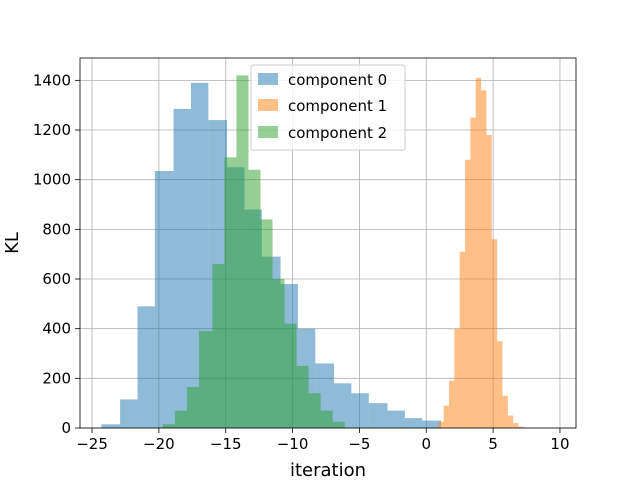 This screenshot has height=480, width=640. What do you see at coordinates (559, 444) in the screenshot?
I see `x-tick-label-7: 10` at bounding box center [559, 444].